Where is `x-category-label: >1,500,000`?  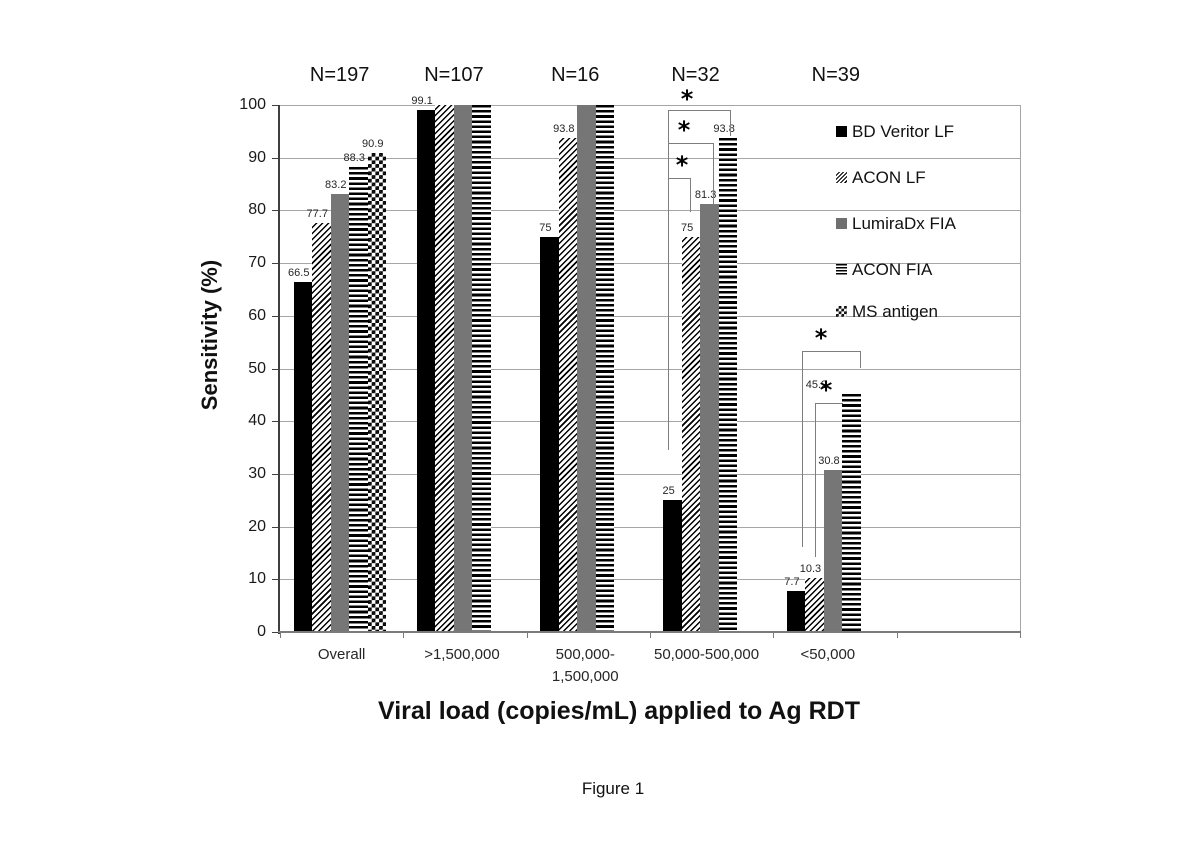 x-category-label: >1,500,000 is located at coordinates (462, 654).